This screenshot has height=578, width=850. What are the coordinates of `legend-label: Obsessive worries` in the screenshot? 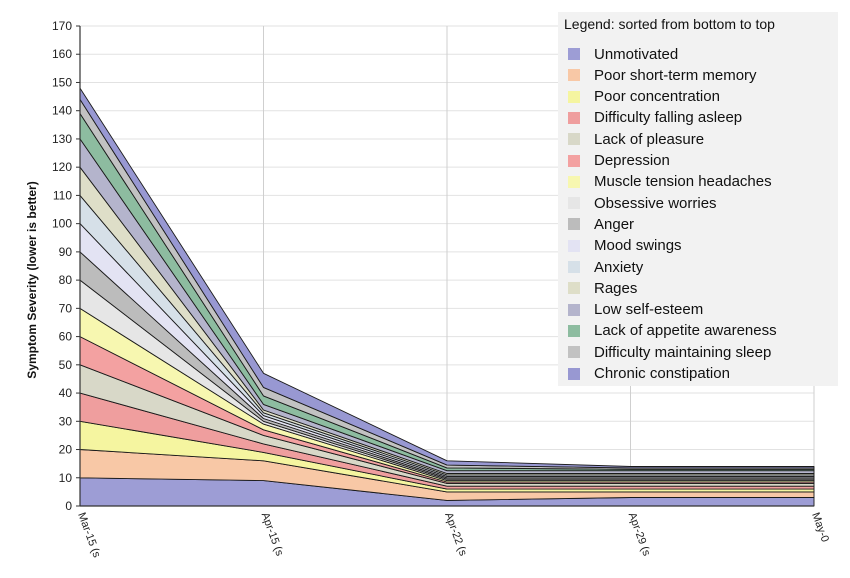 It's located at (655, 203).